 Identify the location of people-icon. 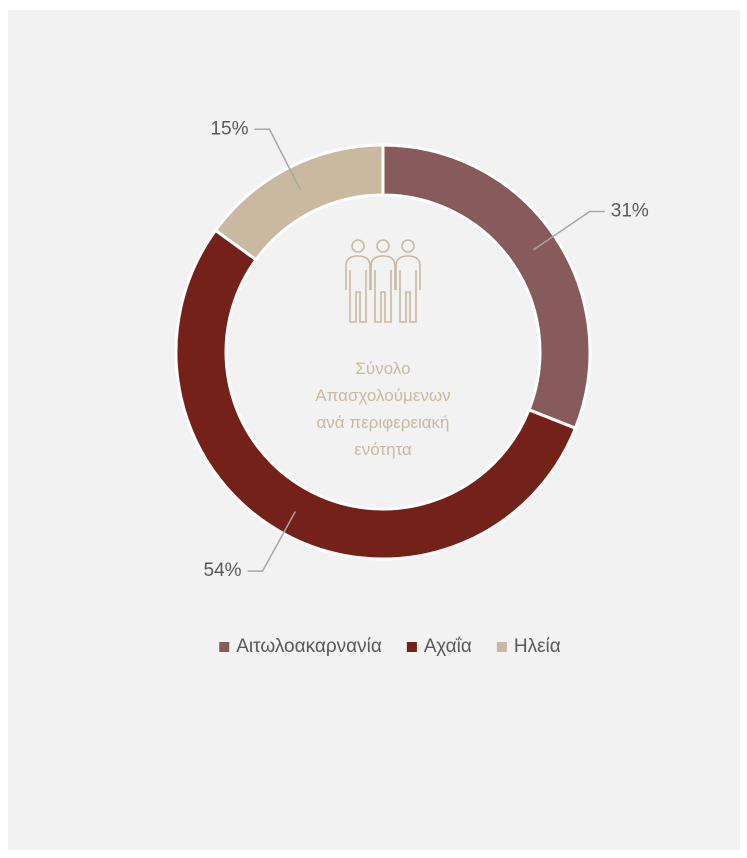
(383, 281).